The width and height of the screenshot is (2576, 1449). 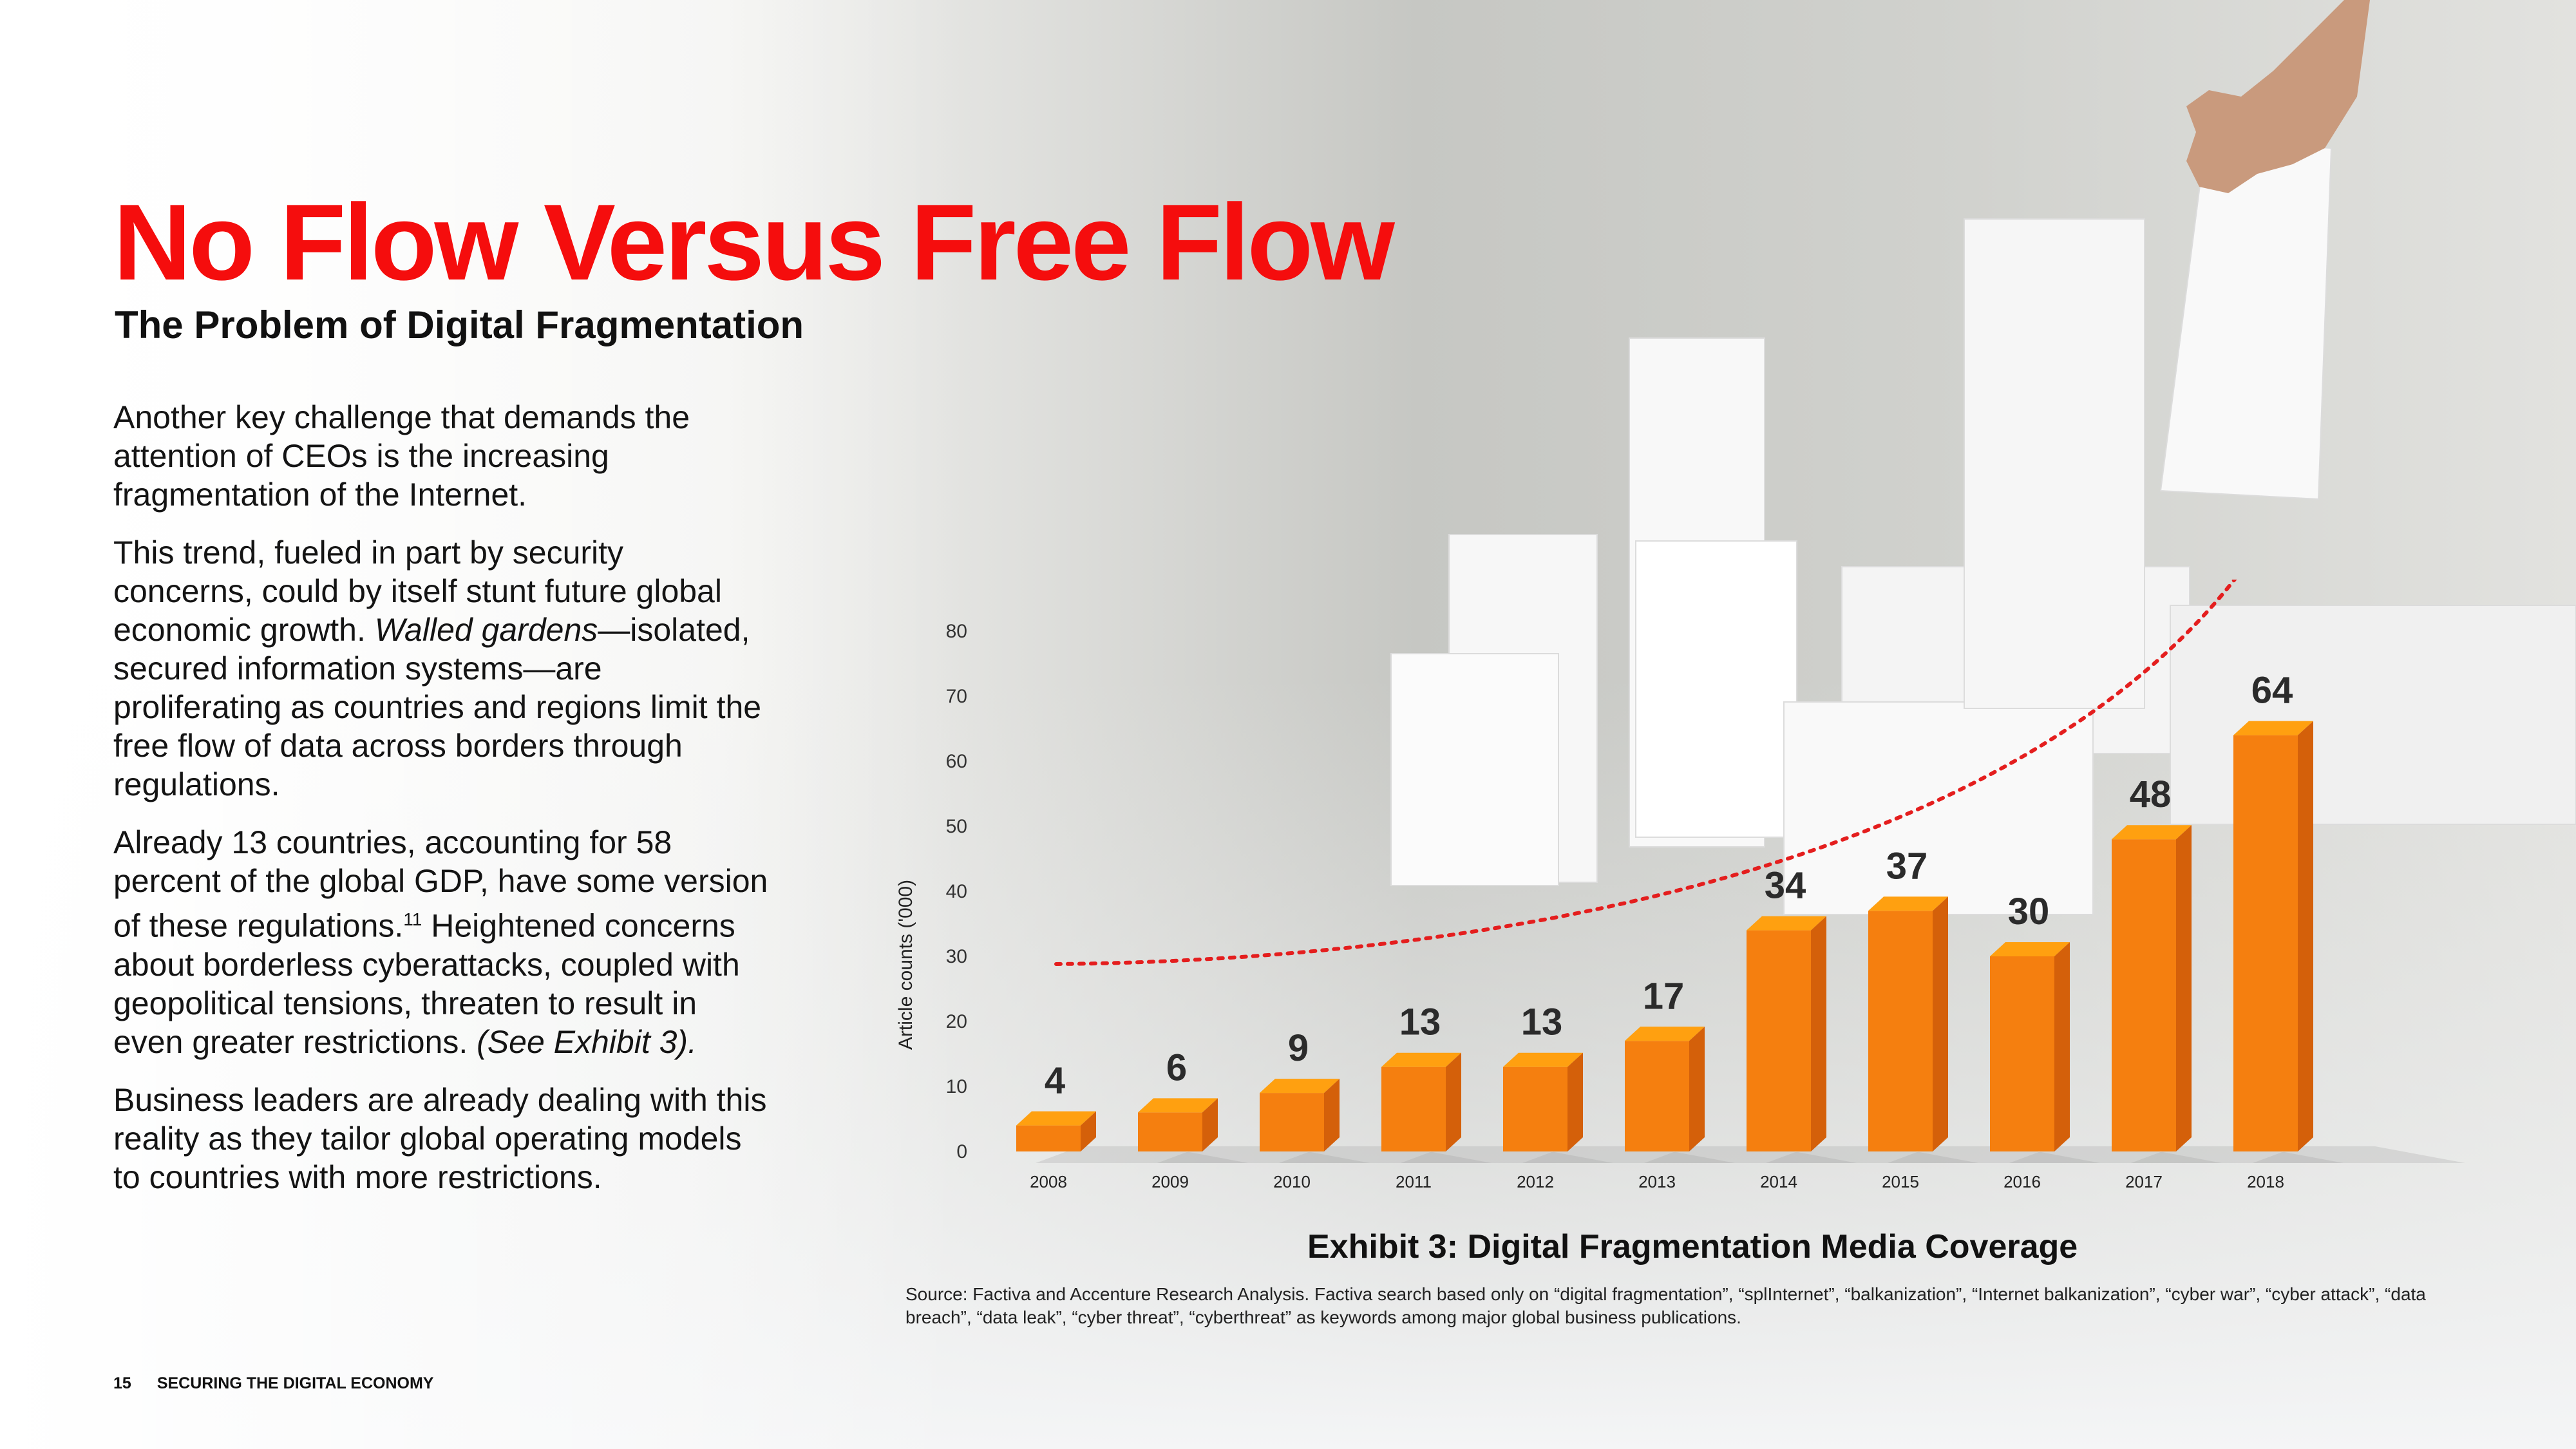 I want to click on y-tick-label: 30, so click(x=956, y=956).